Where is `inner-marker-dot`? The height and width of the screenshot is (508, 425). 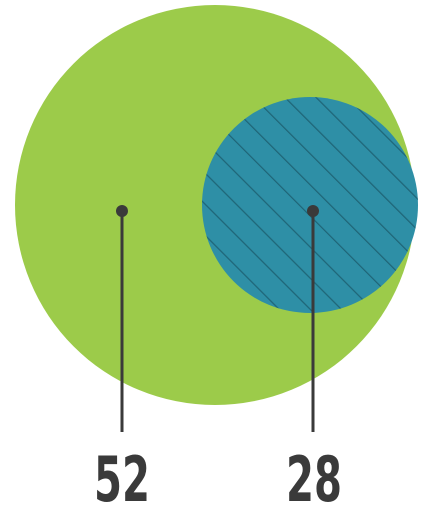
inner-marker-dot is located at coordinates (313, 211).